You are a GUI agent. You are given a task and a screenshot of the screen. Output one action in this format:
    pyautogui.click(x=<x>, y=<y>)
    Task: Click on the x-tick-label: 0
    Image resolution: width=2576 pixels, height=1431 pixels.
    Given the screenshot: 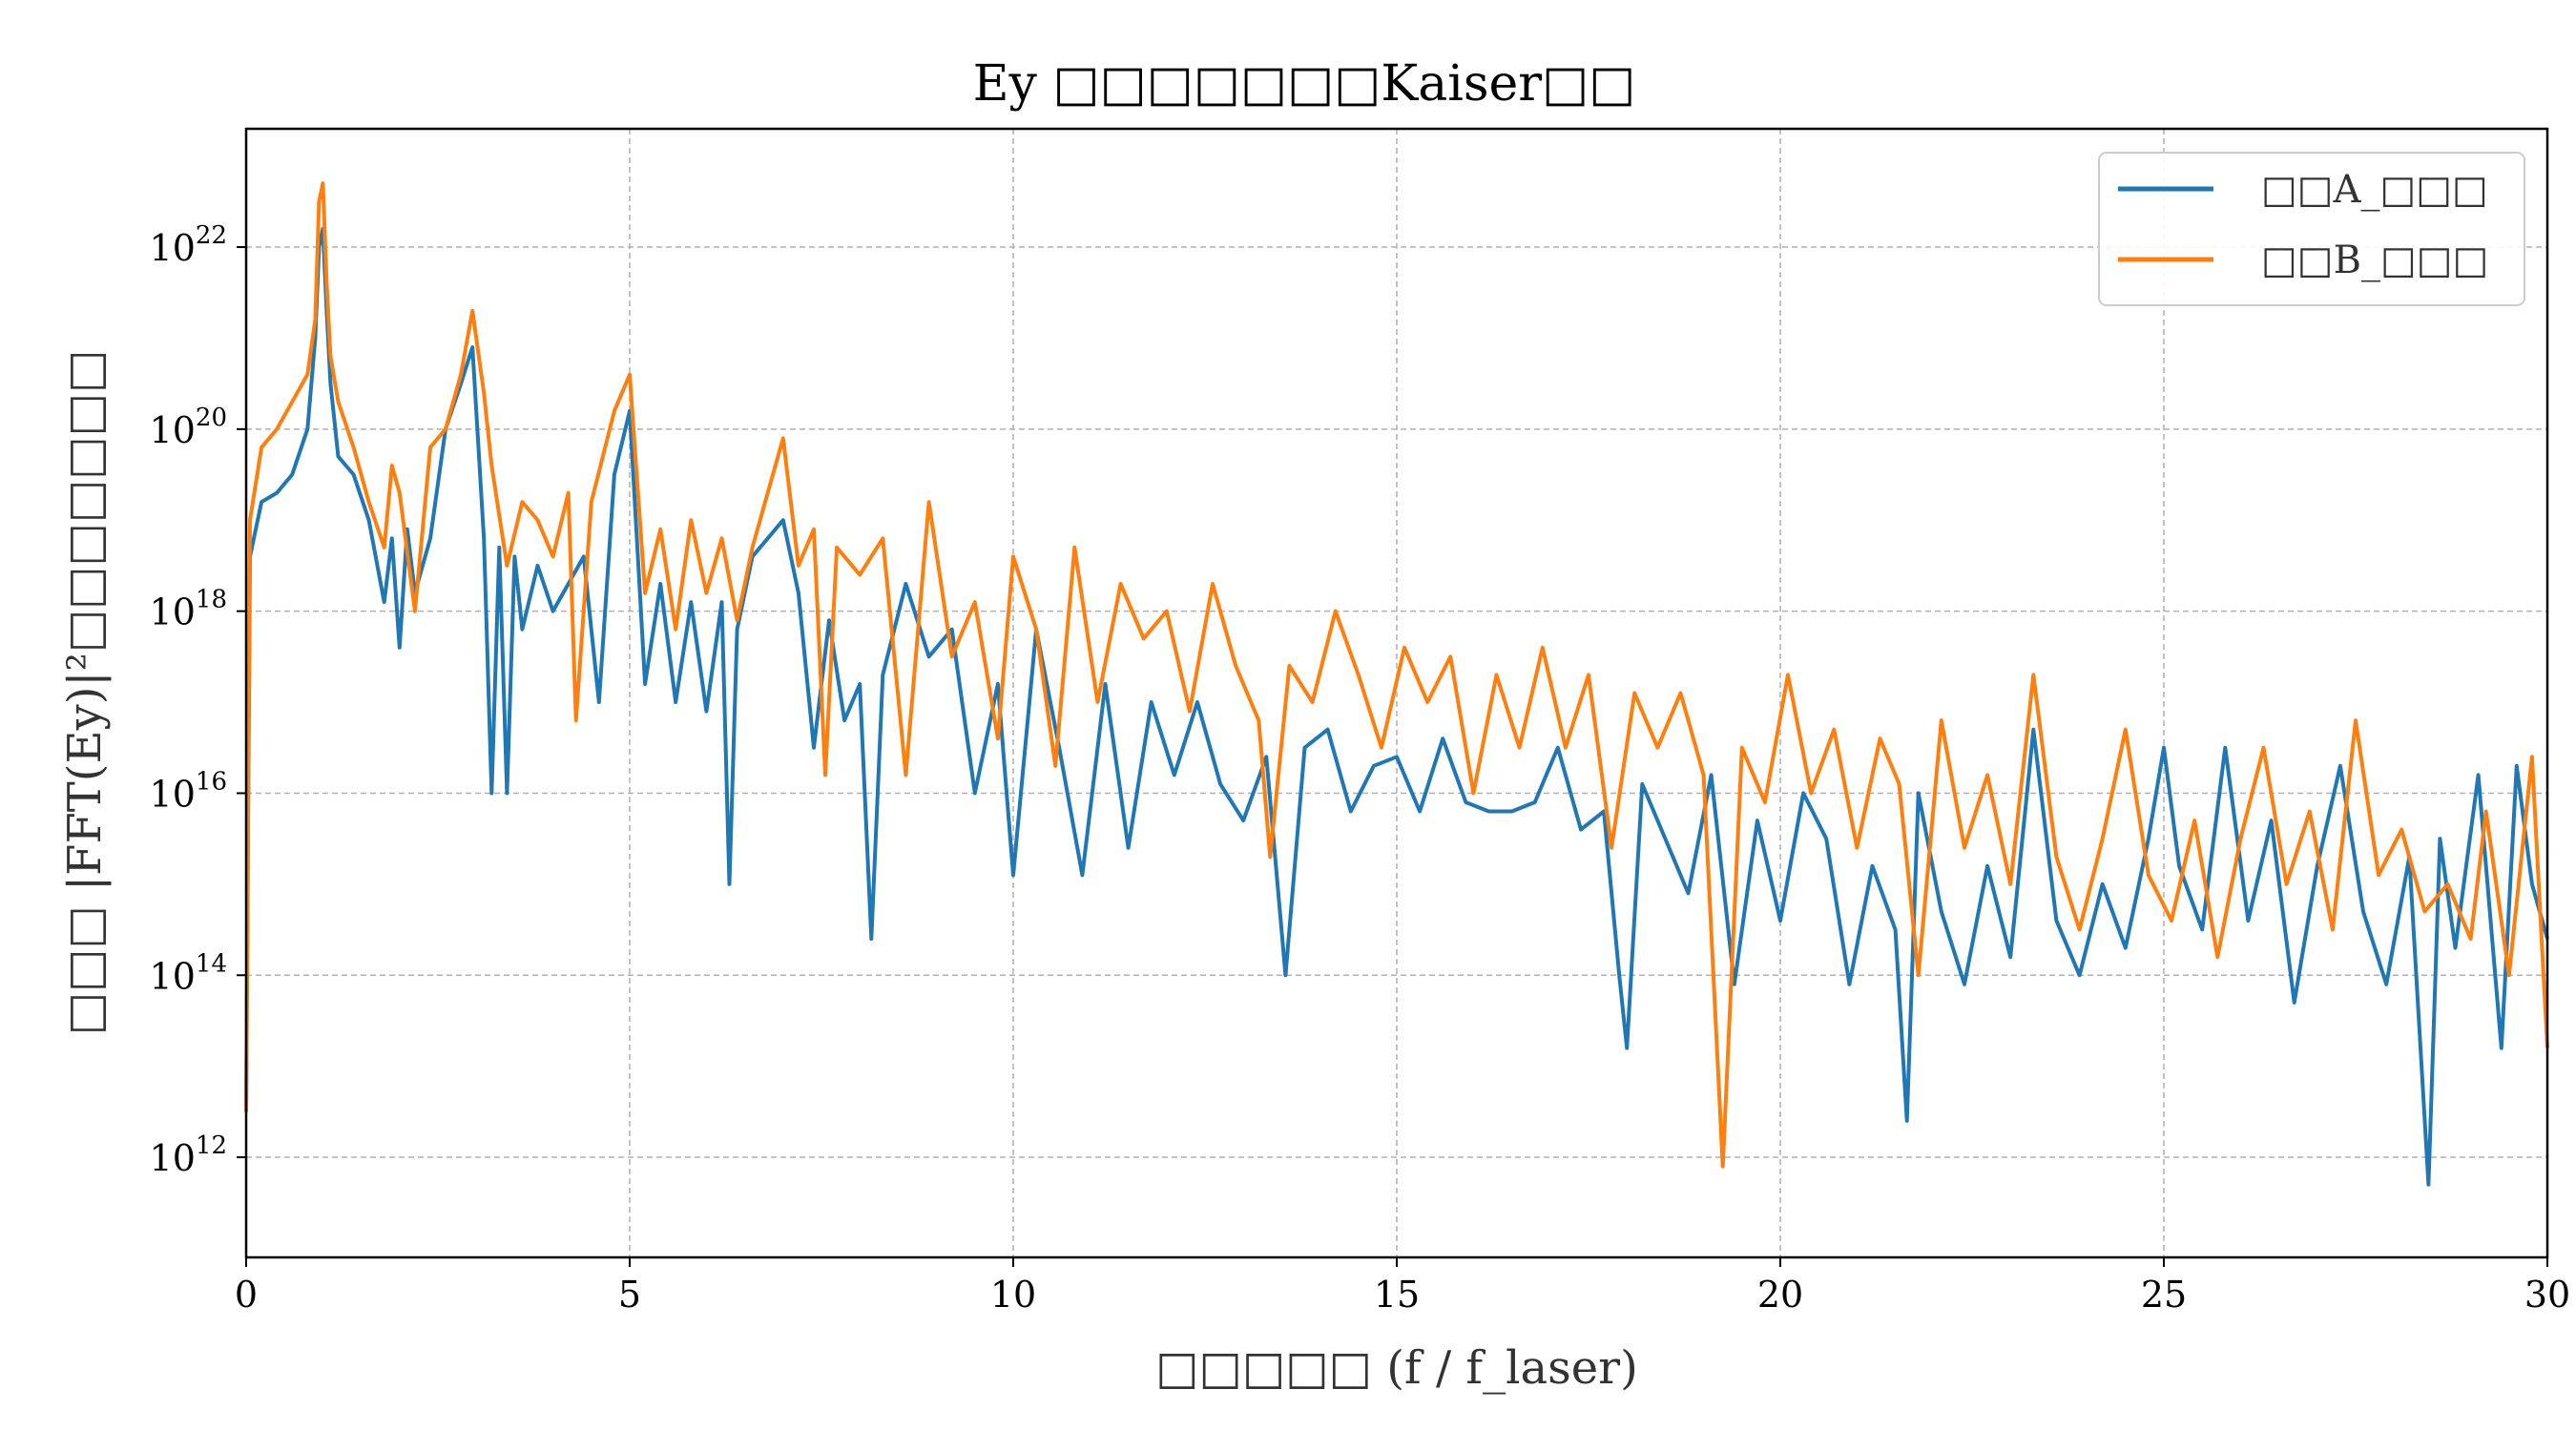 What is the action you would take?
    pyautogui.click(x=246, y=1295)
    